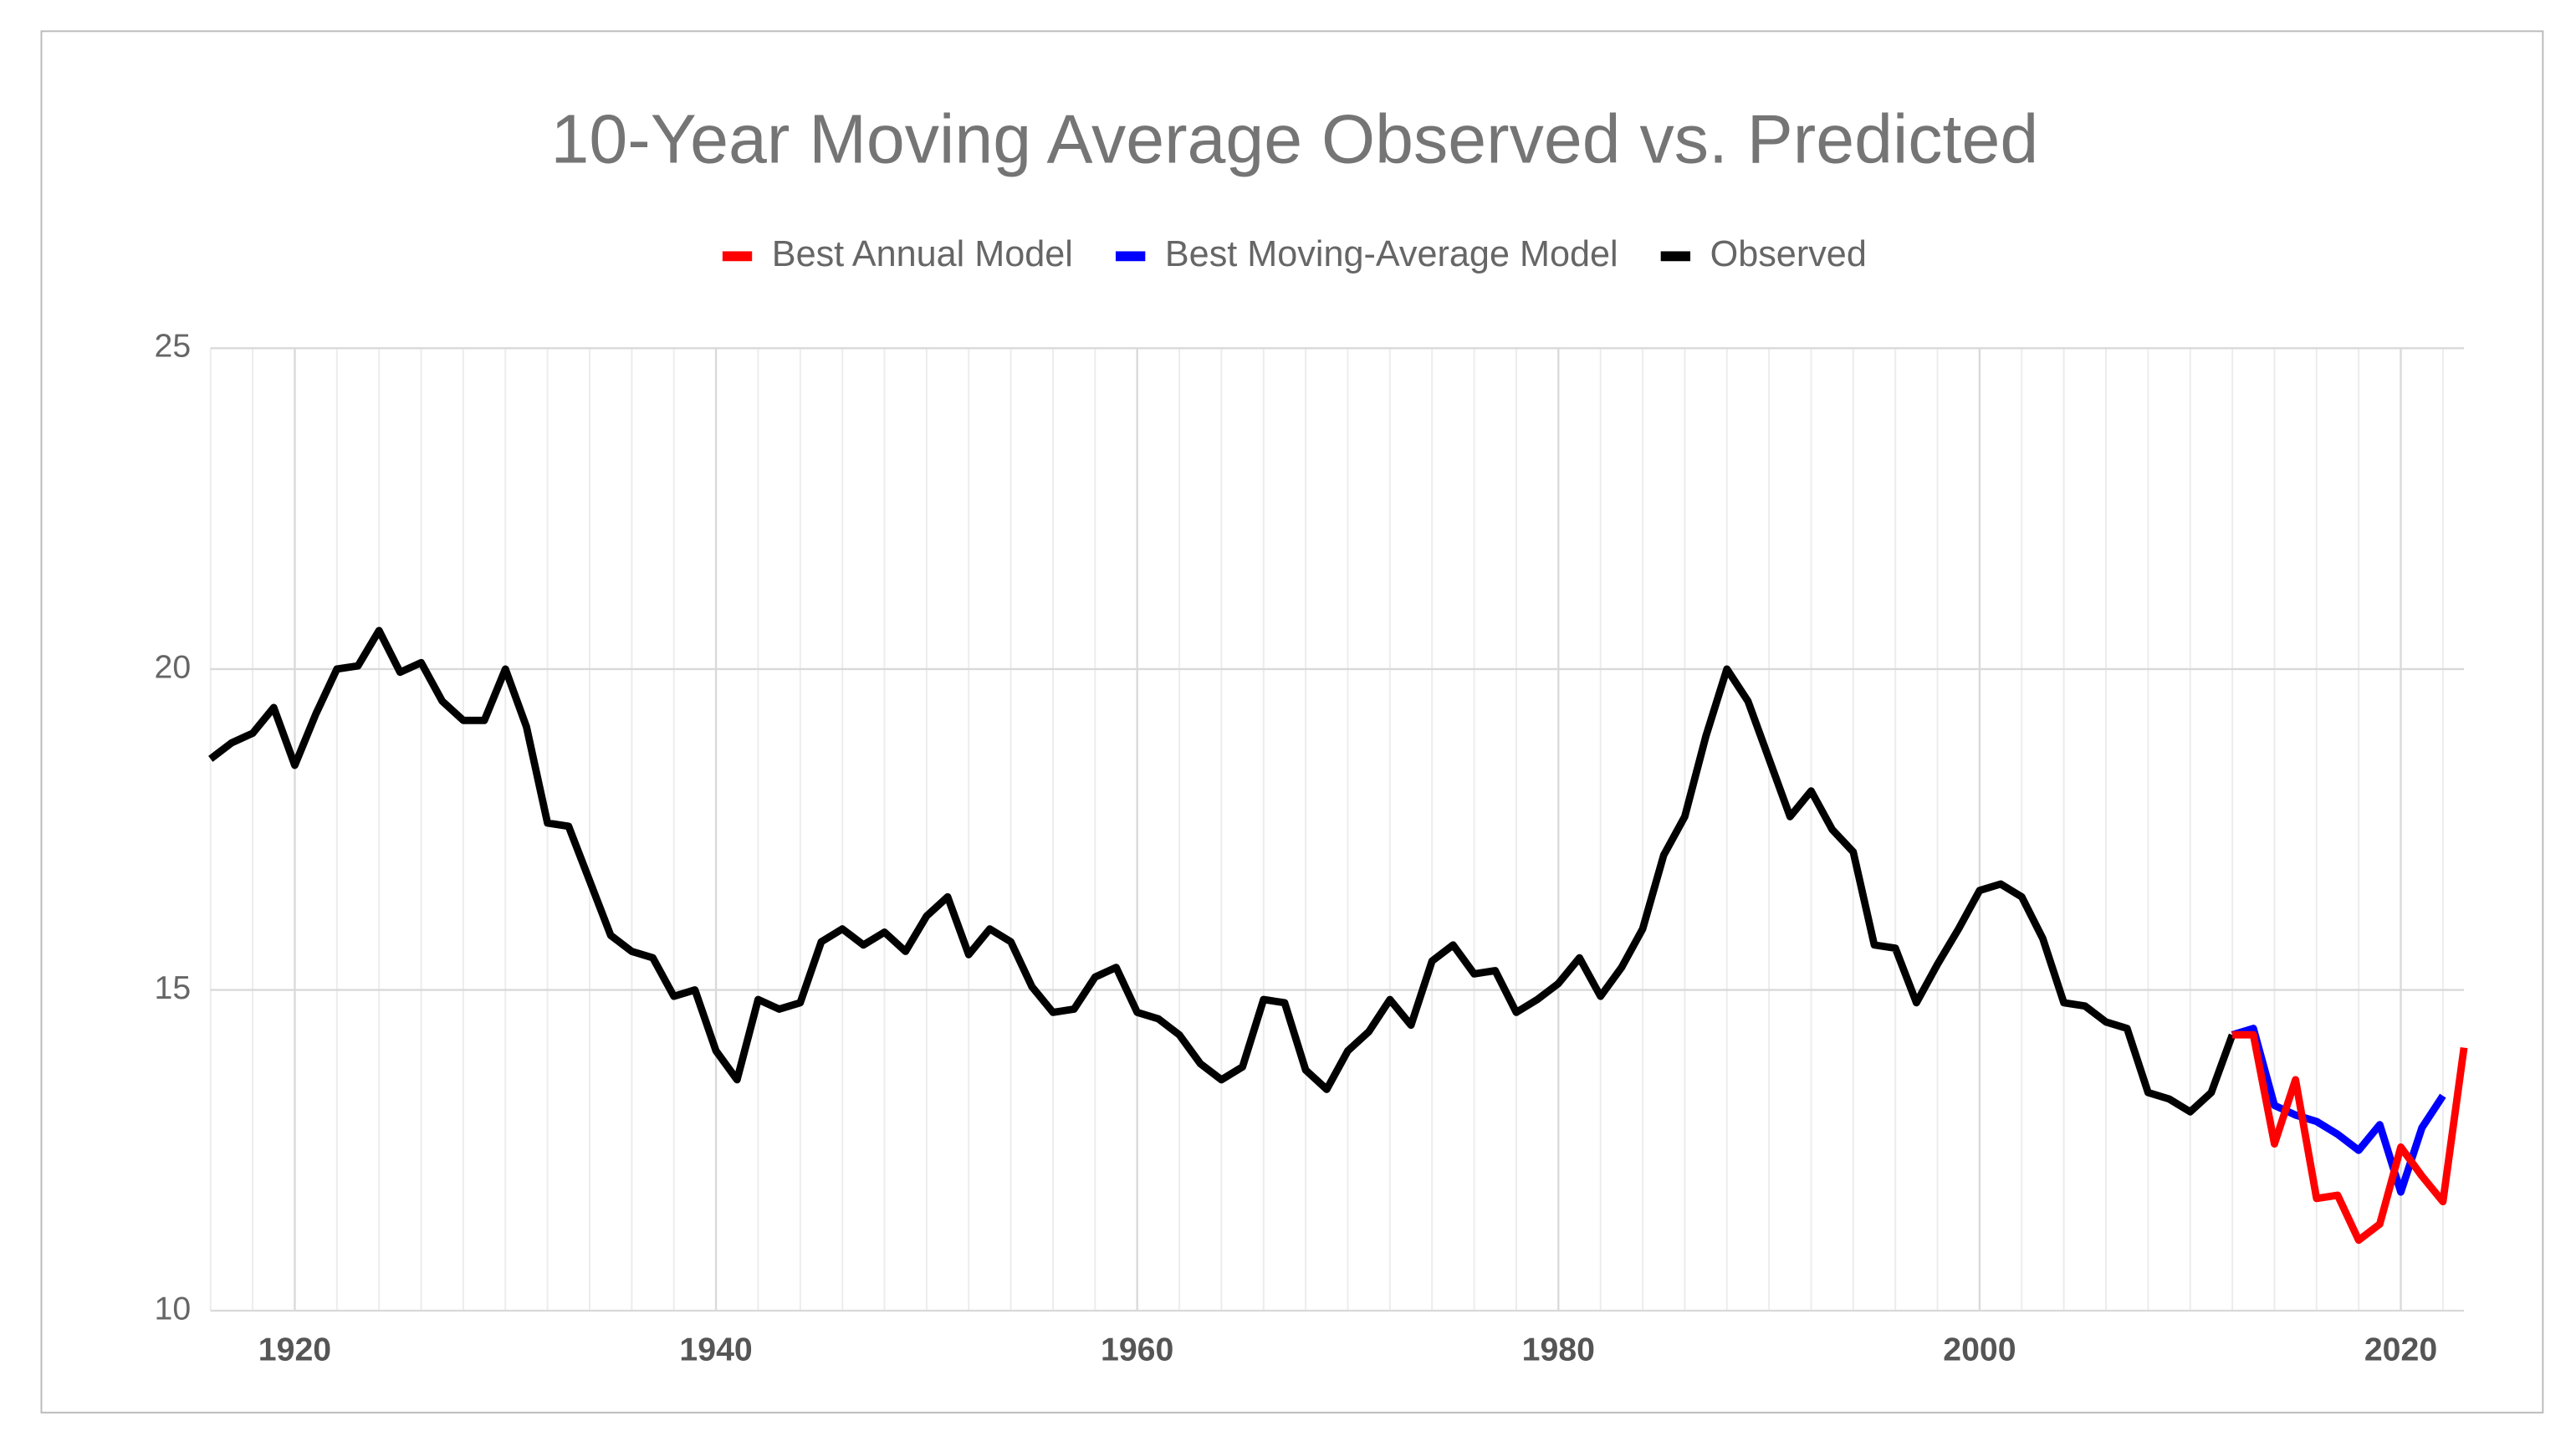  Describe the element at coordinates (1979, 1350) in the screenshot. I see `x-tick-label: 2000` at that location.